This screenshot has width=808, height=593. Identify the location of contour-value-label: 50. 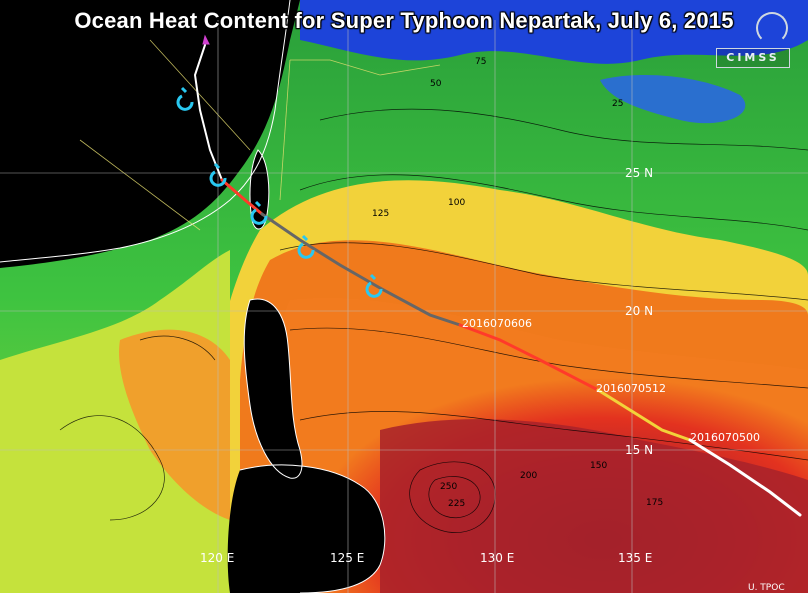
(436, 84).